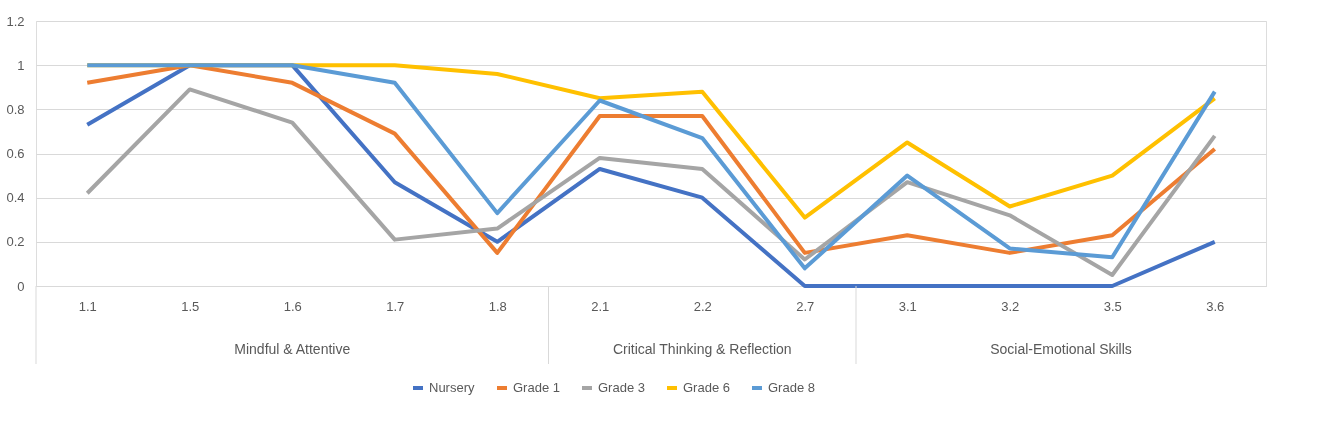 The image size is (1319, 424). Describe the element at coordinates (907, 306) in the screenshot. I see `x-tick-label: 3.1` at that location.